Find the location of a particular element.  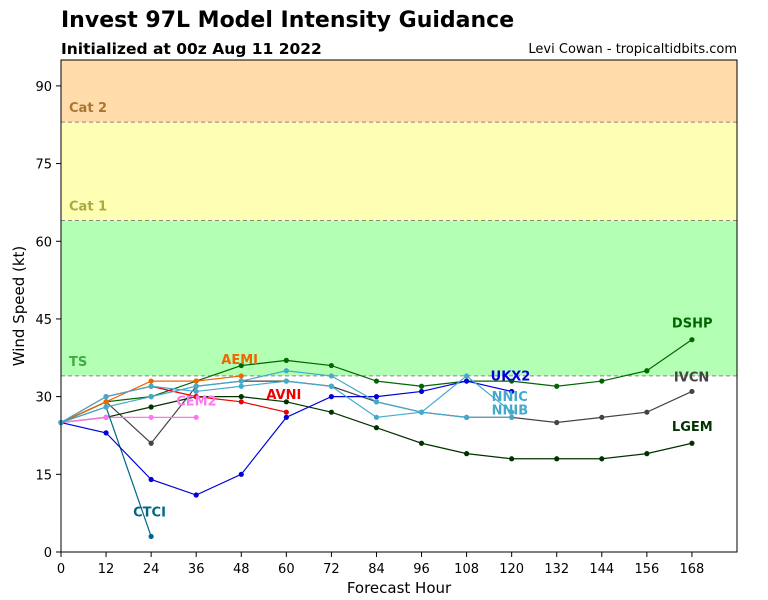

series-label-ivcn: IVCN is located at coordinates (691, 377).